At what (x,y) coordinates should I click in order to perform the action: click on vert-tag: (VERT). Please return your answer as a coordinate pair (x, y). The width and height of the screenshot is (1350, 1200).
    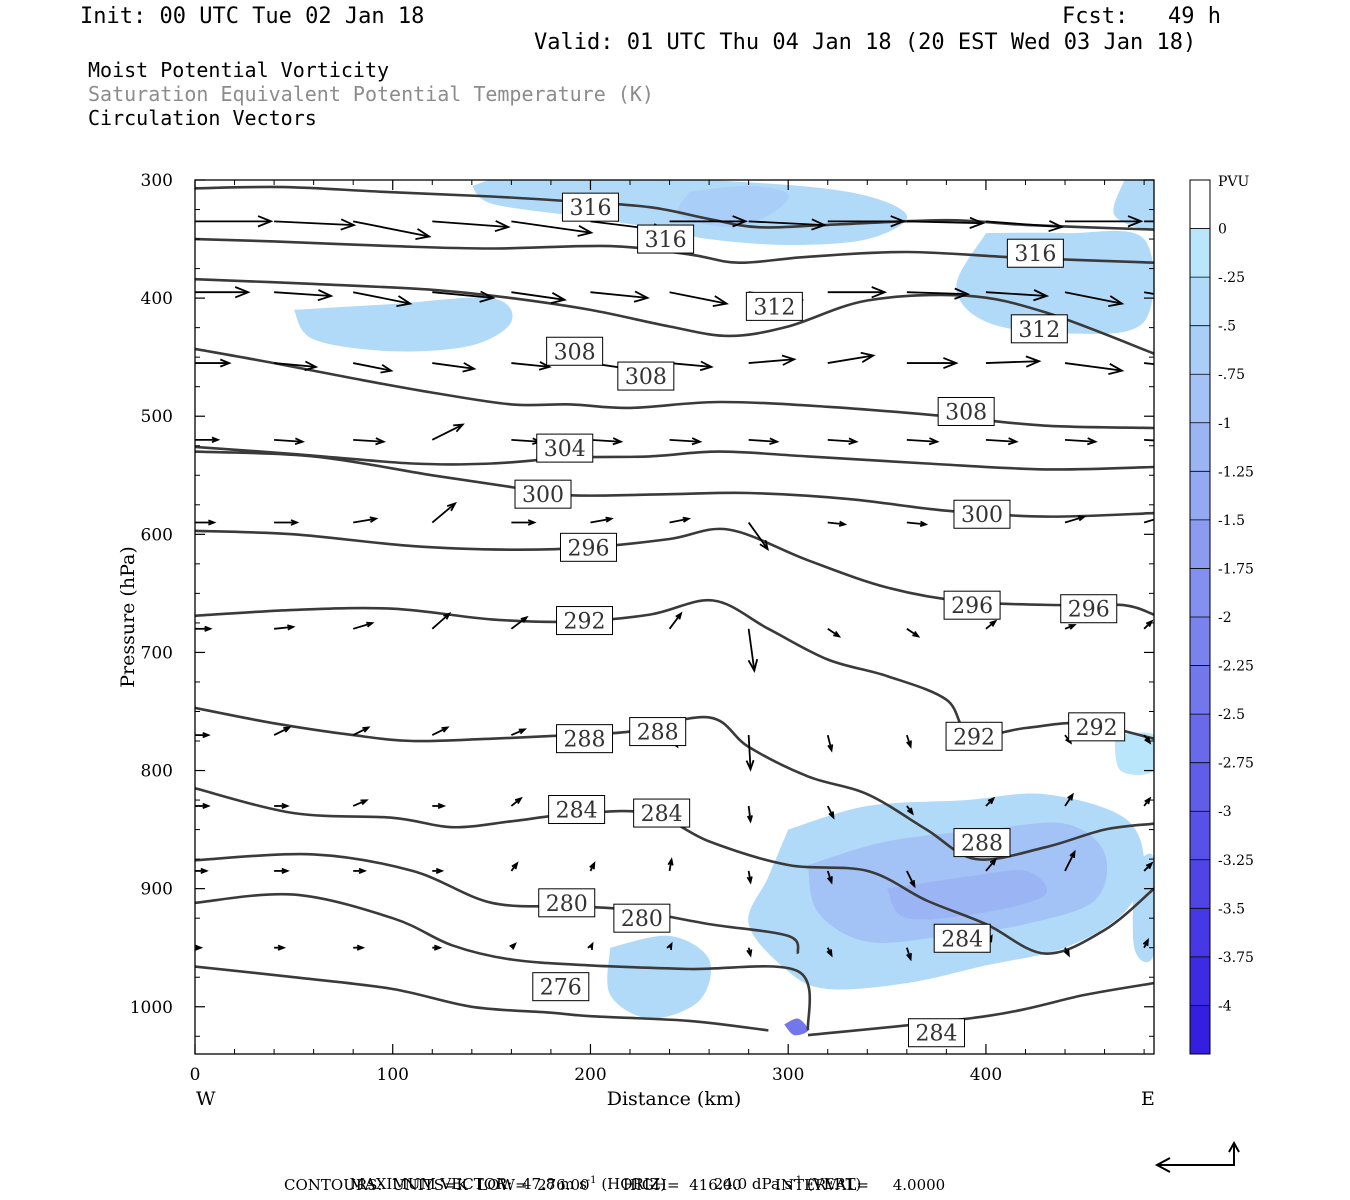
    Looking at the image, I should click on (834, 1184).